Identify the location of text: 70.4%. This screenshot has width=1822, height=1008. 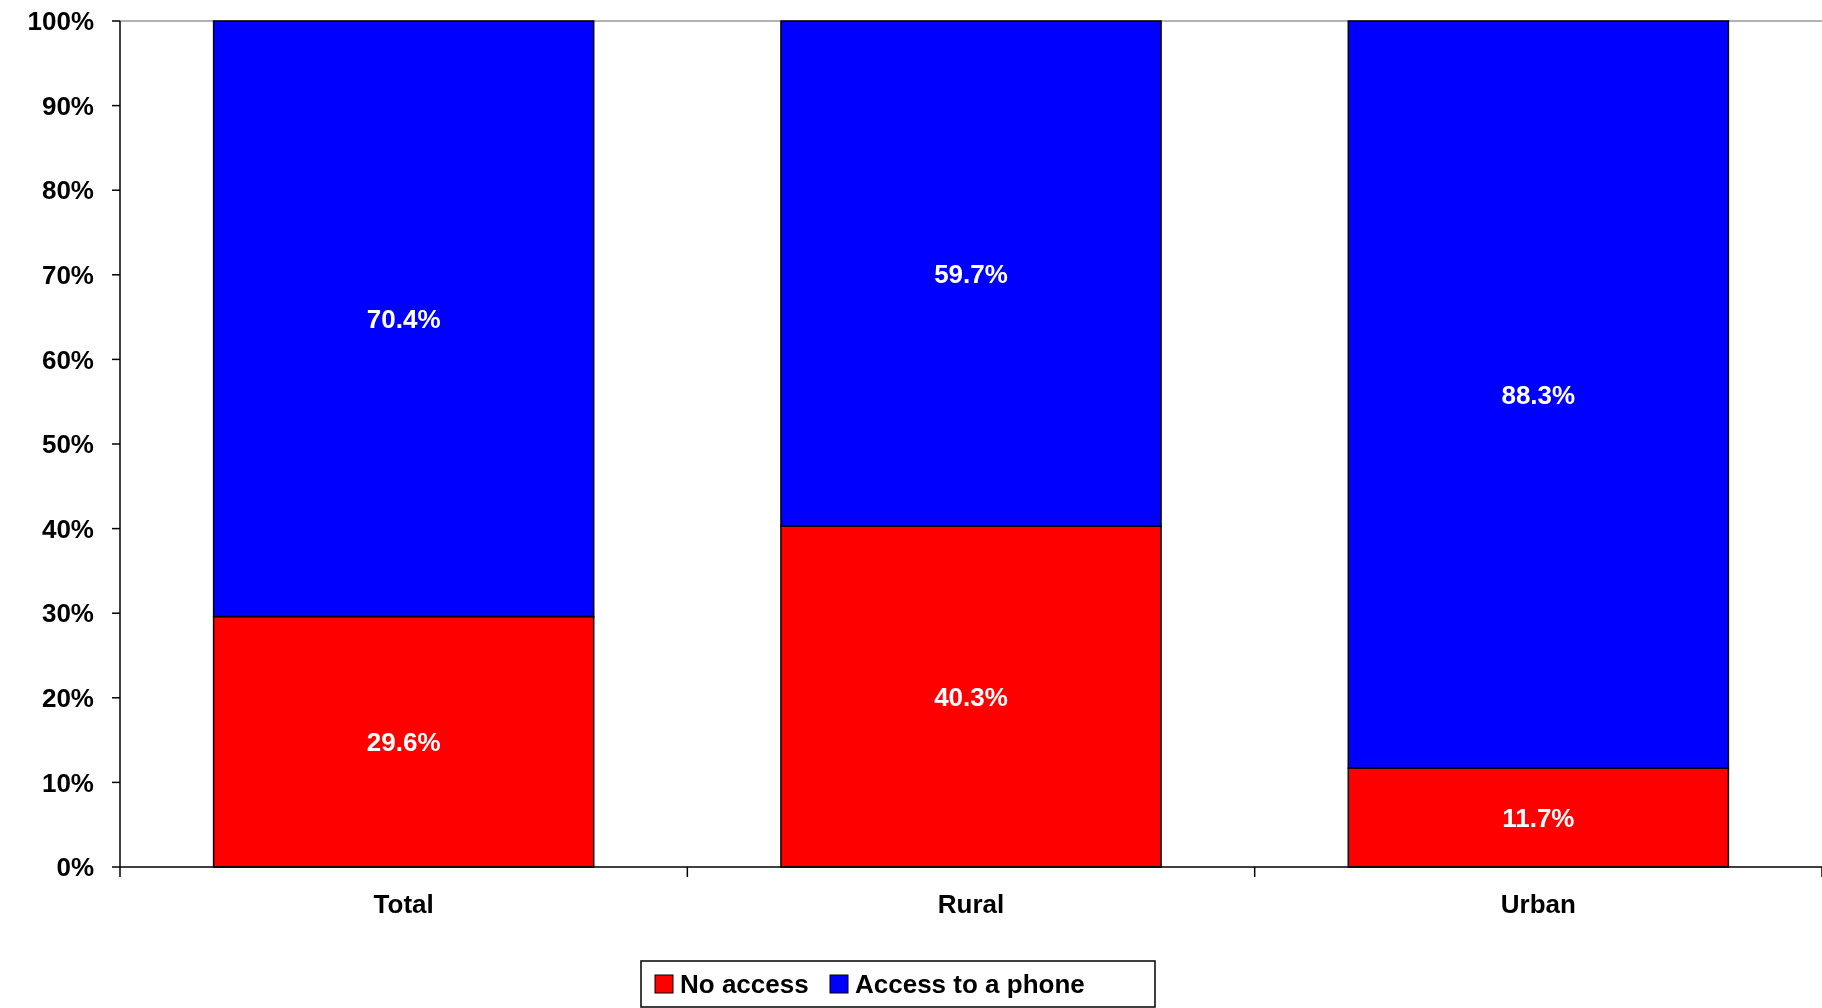
(403, 318).